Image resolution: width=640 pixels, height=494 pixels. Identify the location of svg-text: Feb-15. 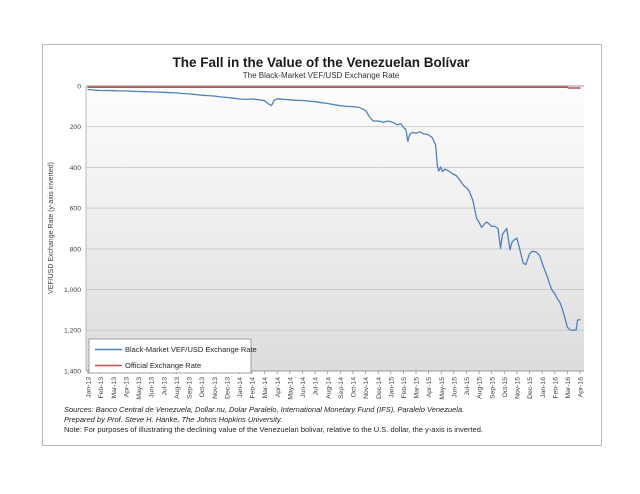
(404, 388).